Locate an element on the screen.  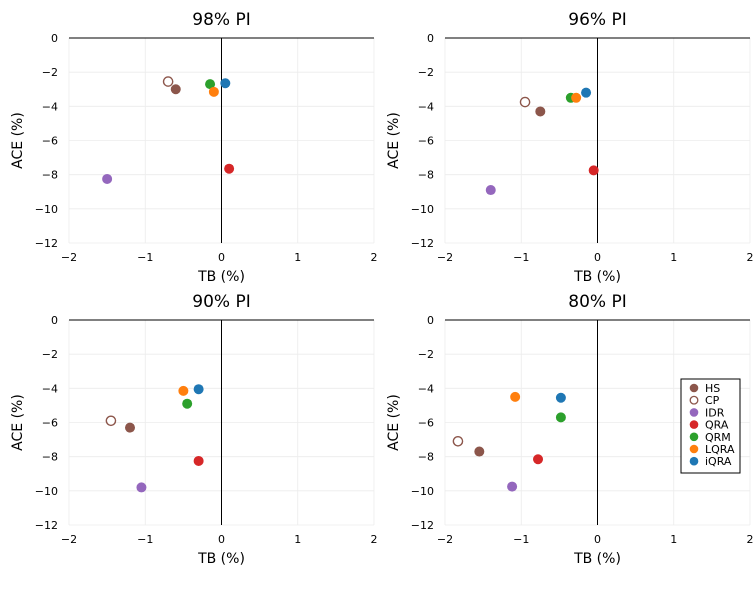
legend-label-iqra: iQRA is located at coordinates (718, 461).